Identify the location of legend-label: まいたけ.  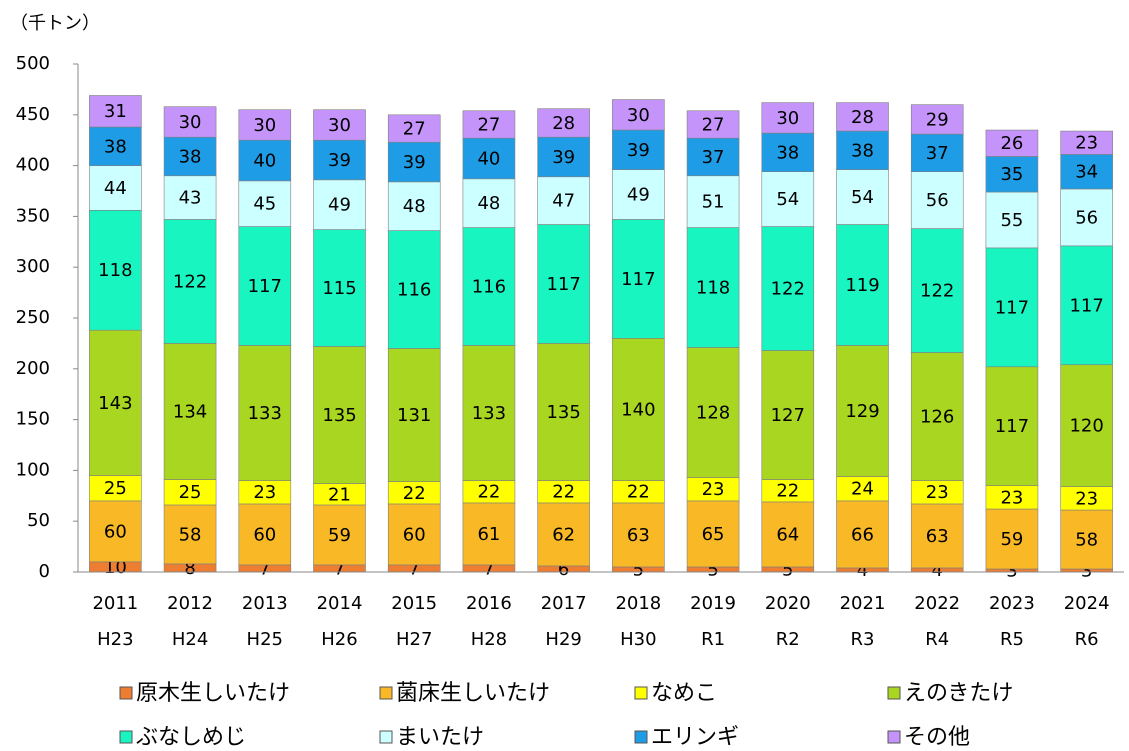
(440, 737).